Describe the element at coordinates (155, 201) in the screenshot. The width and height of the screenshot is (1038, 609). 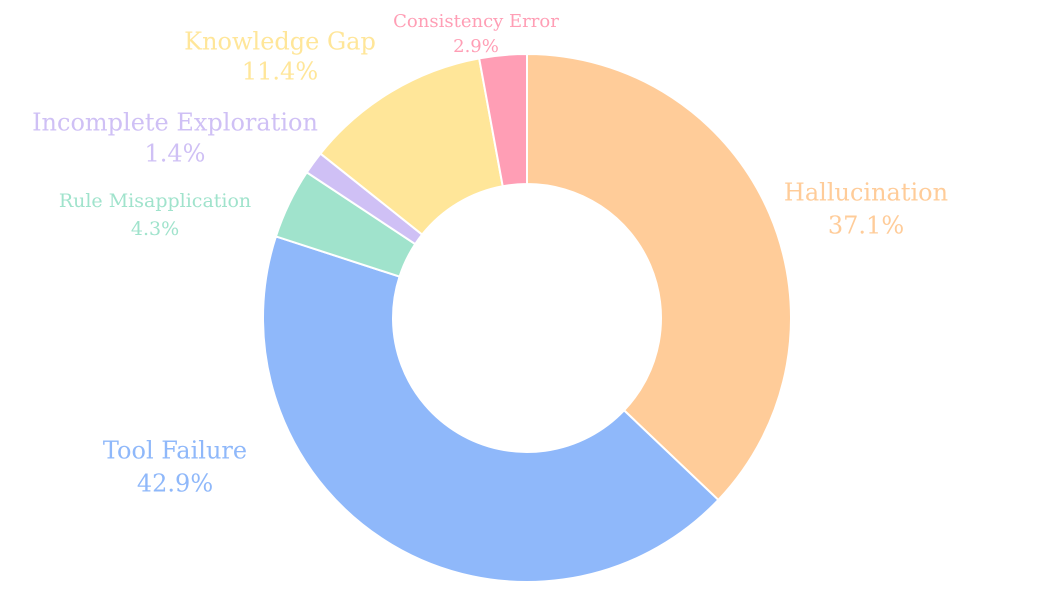
I see `slice-label: Rule Misapplication` at that location.